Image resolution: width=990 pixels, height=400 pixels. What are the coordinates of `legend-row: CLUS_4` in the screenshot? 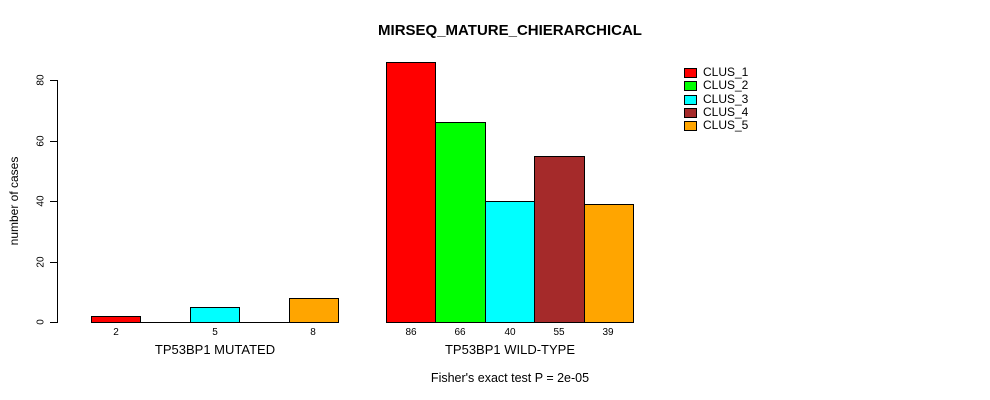 It's located at (716, 112).